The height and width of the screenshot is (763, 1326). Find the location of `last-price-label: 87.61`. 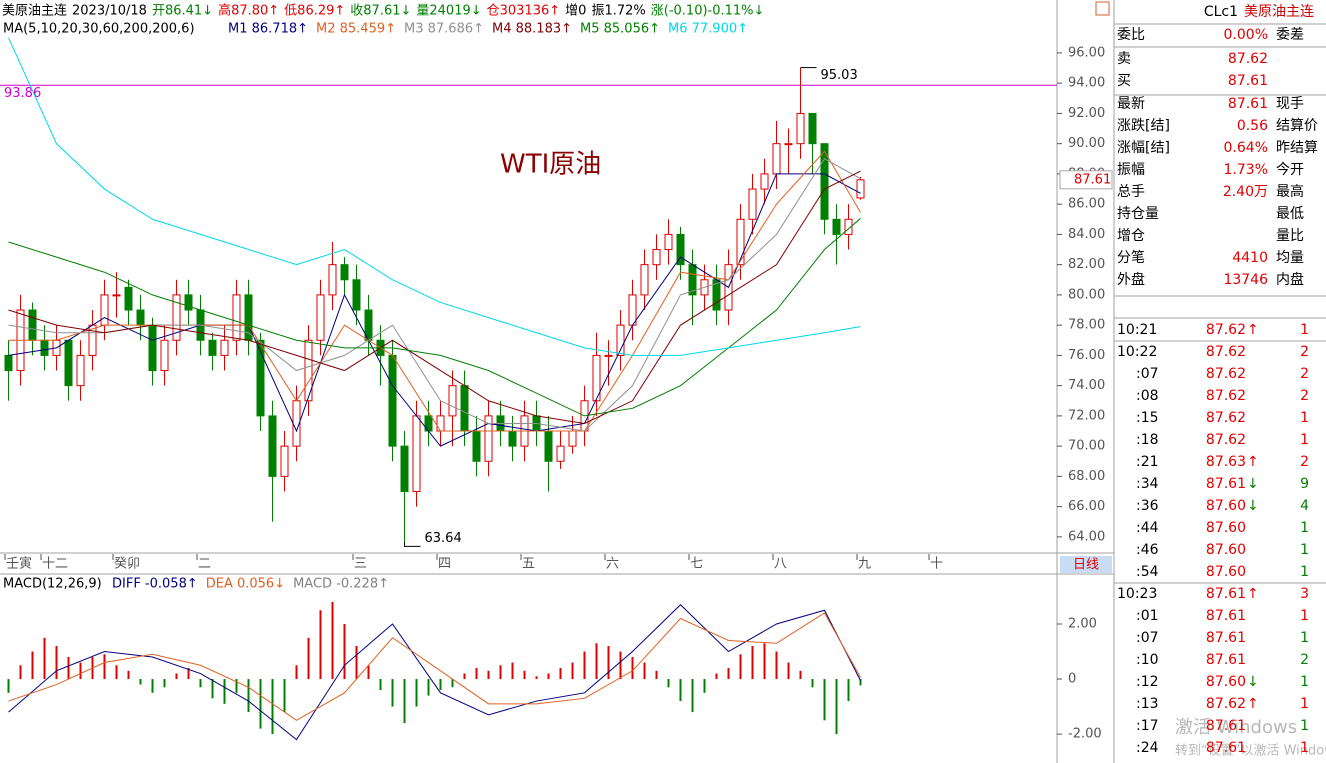

last-price-label: 87.61 is located at coordinates (1092, 179).